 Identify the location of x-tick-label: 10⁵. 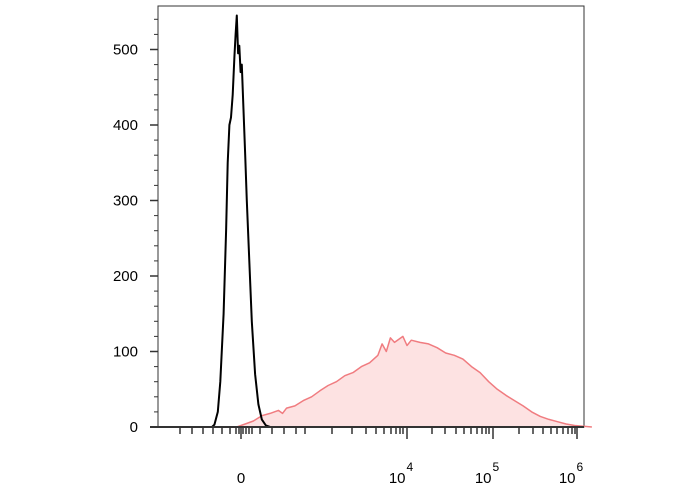
(487, 473).